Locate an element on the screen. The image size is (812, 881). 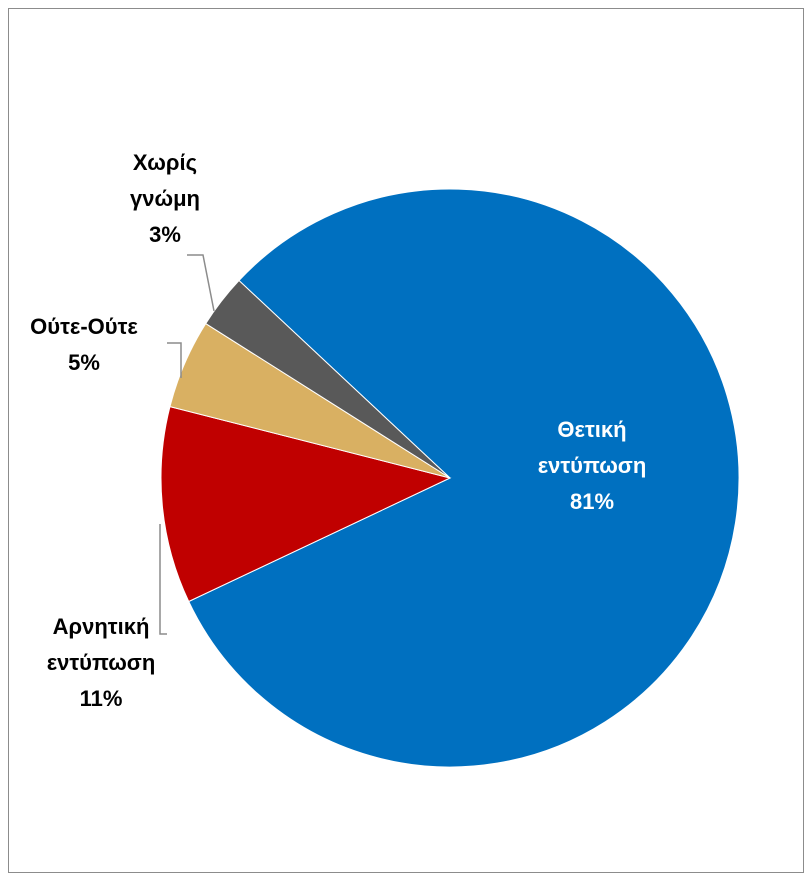
data-label-text: Χωρίς is located at coordinates (165, 162).